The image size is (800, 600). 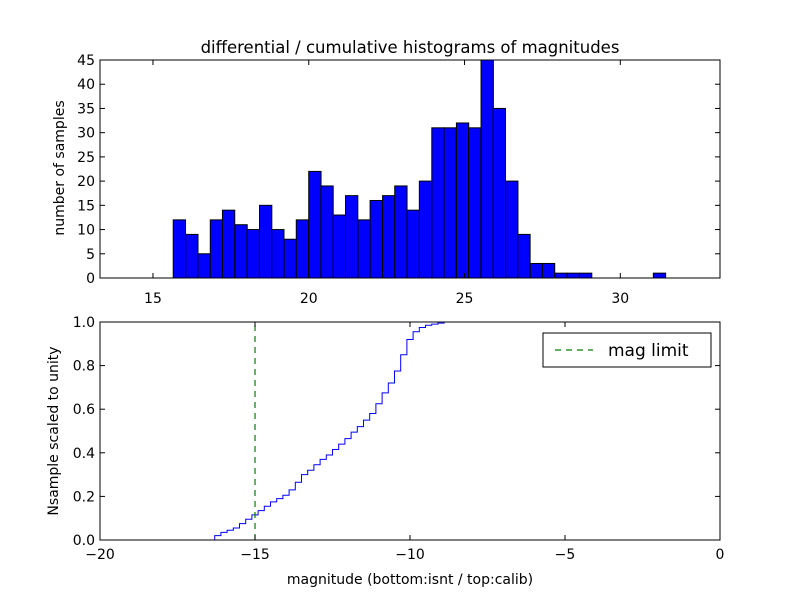 I want to click on y-tick-label: 0.2, so click(x=84, y=497).